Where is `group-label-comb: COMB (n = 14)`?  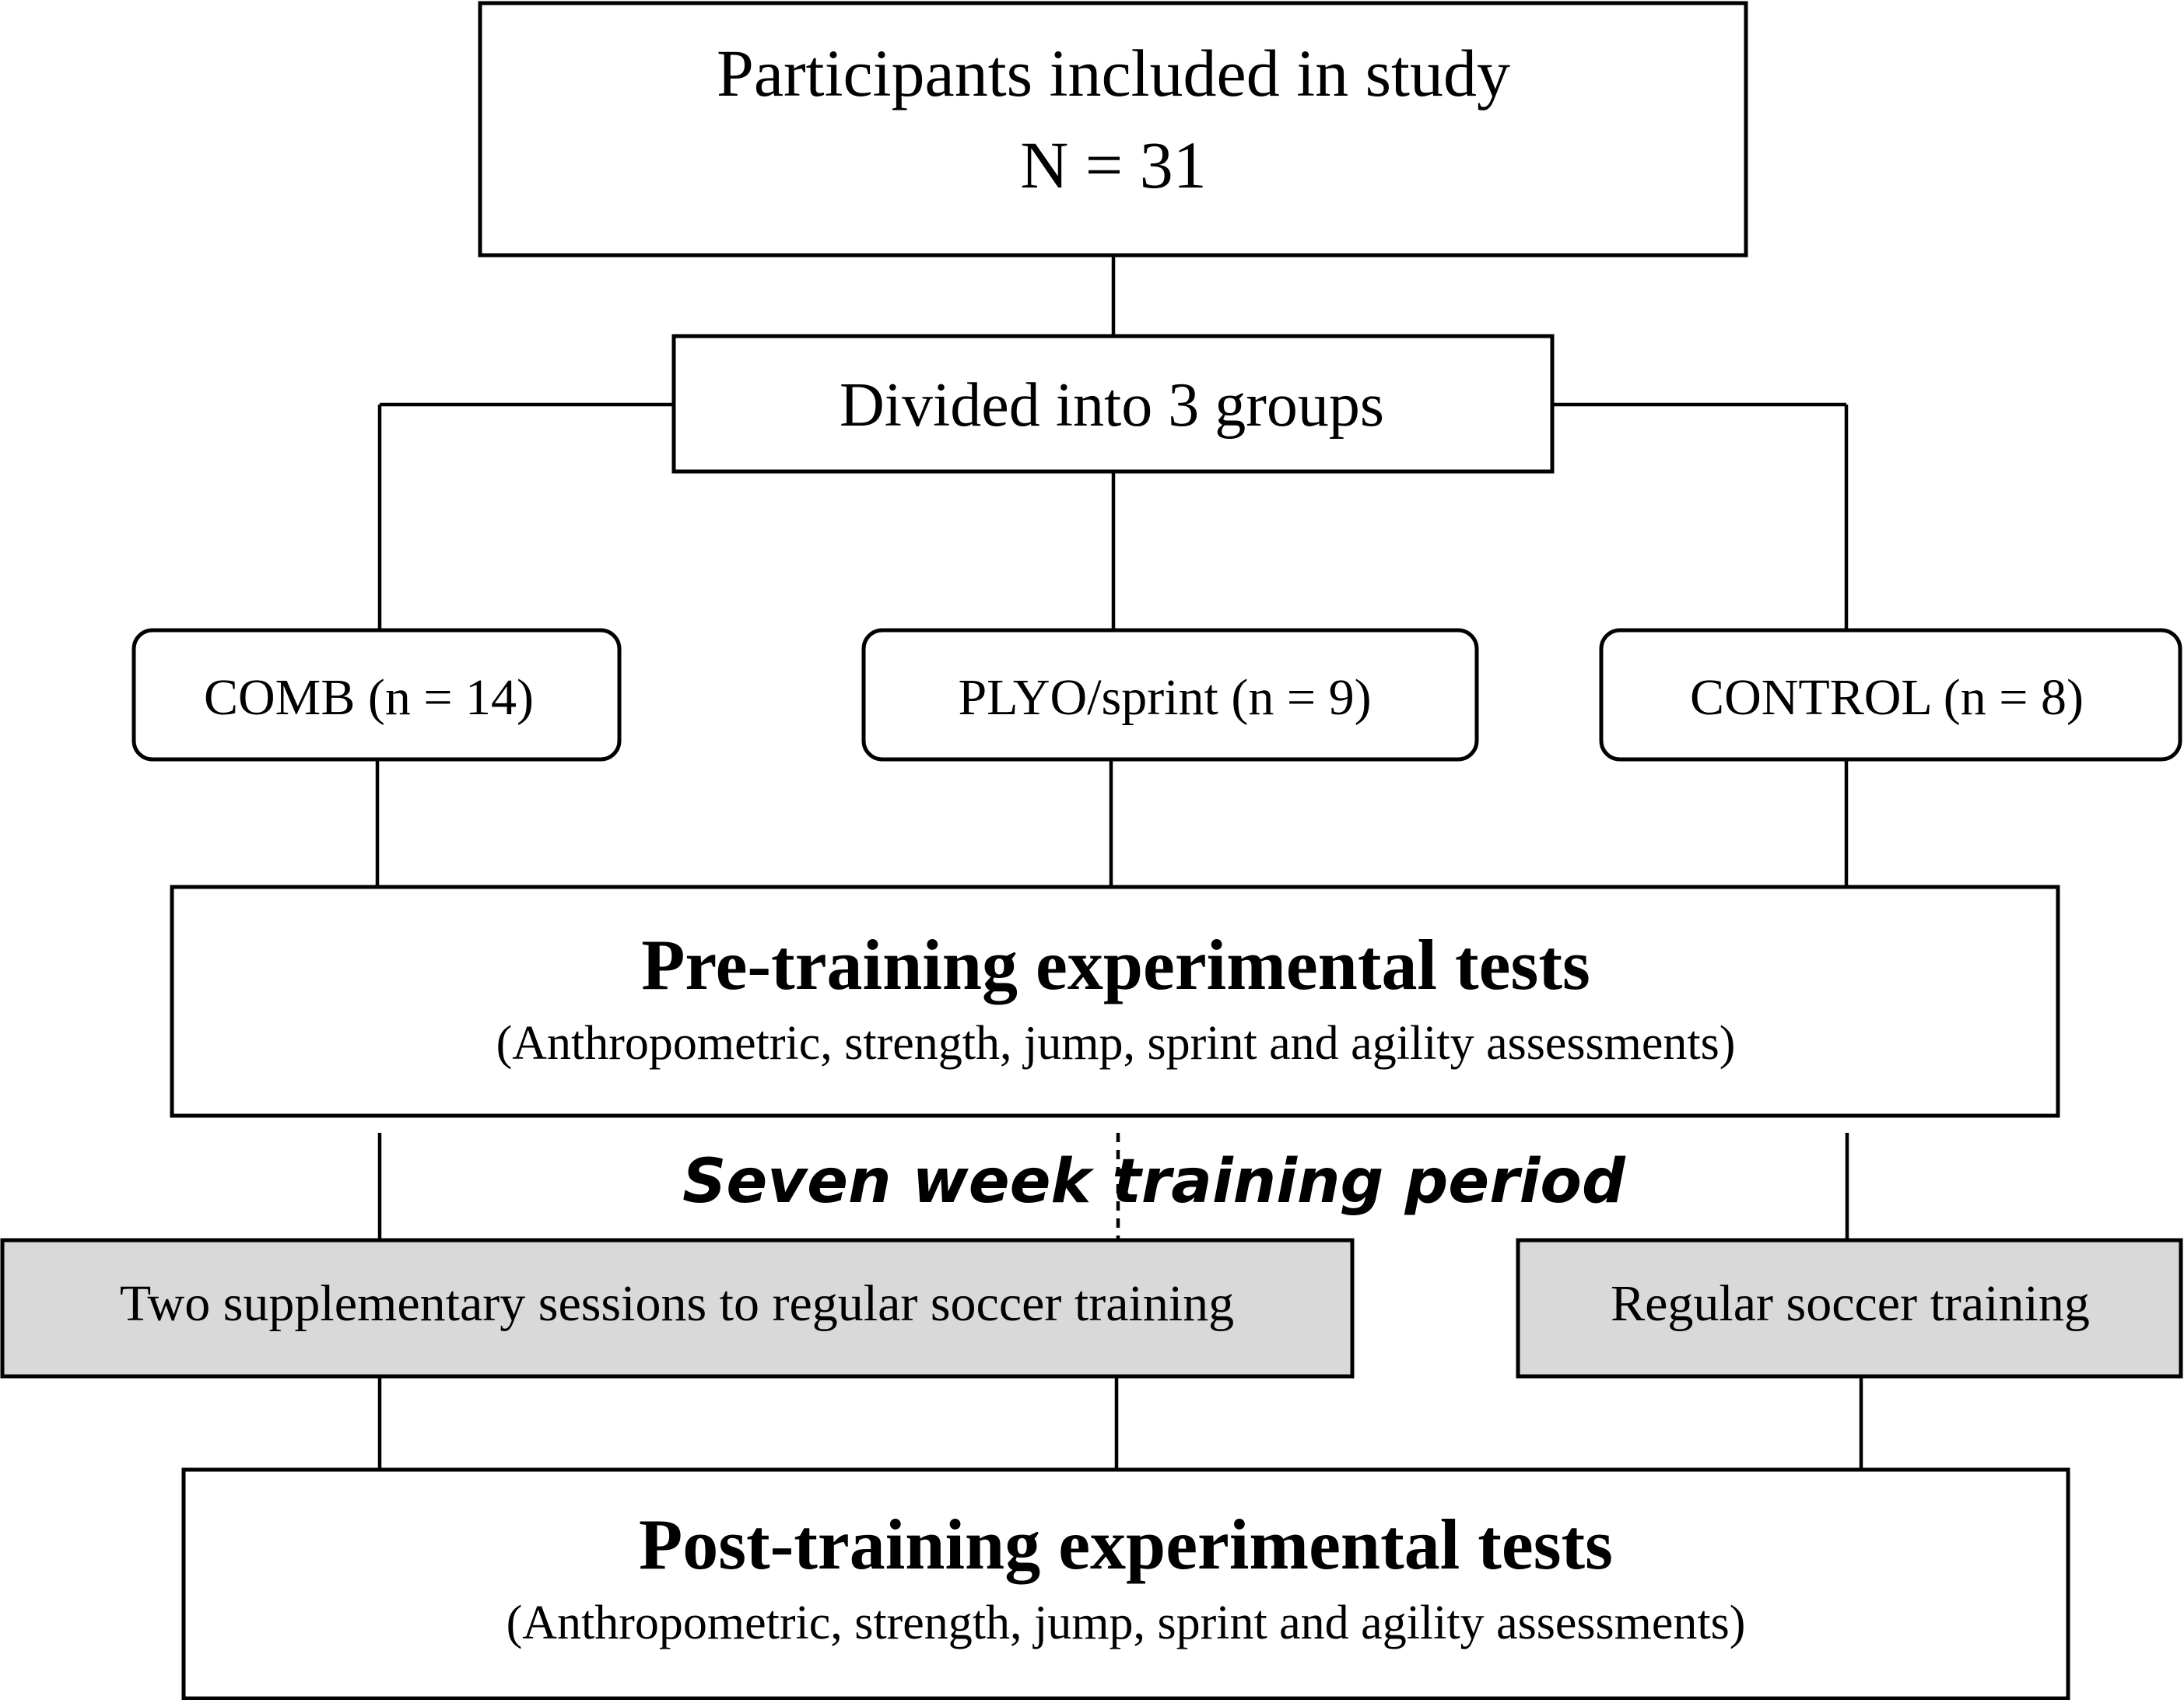
group-label-comb: COMB (n = 14) is located at coordinates (369, 698).